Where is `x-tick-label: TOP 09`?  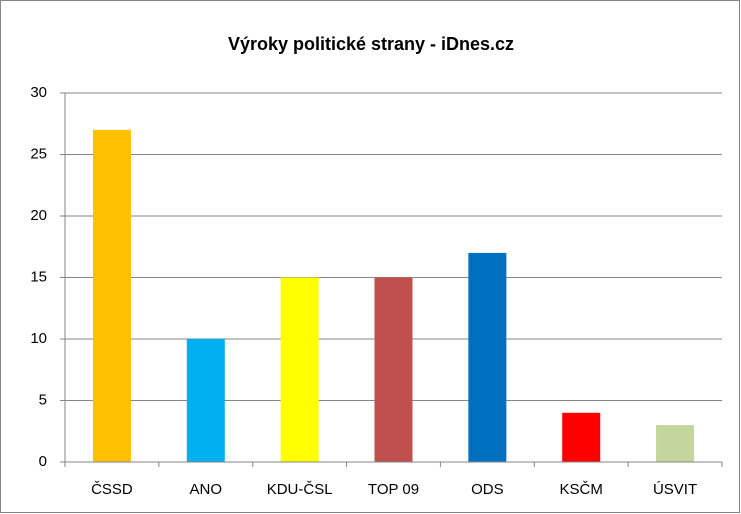
x-tick-label: TOP 09 is located at coordinates (393, 489).